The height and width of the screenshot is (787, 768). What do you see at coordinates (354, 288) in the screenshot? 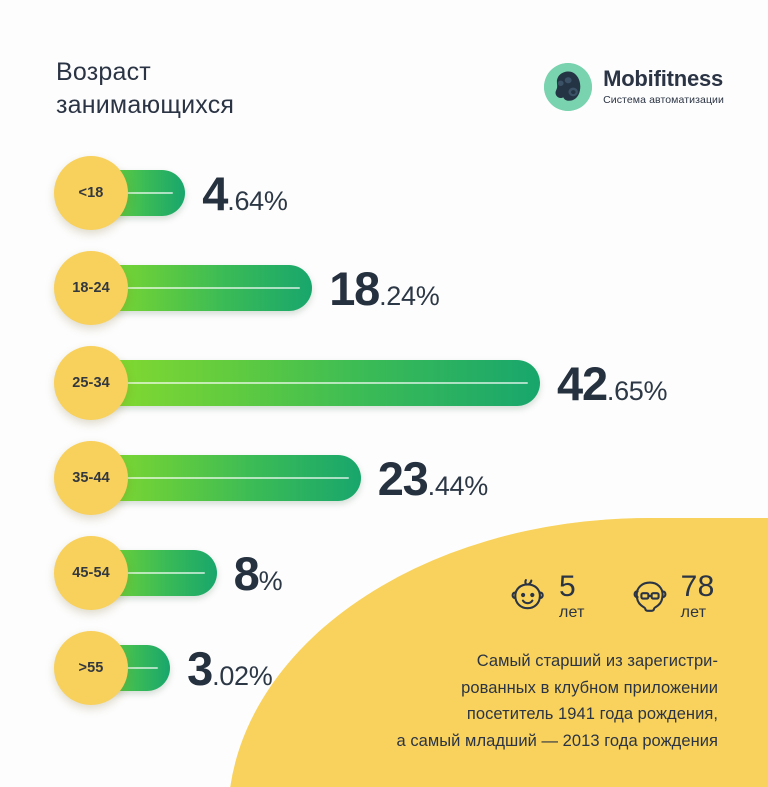
I see `bar-value-integer: 18` at bounding box center [354, 288].